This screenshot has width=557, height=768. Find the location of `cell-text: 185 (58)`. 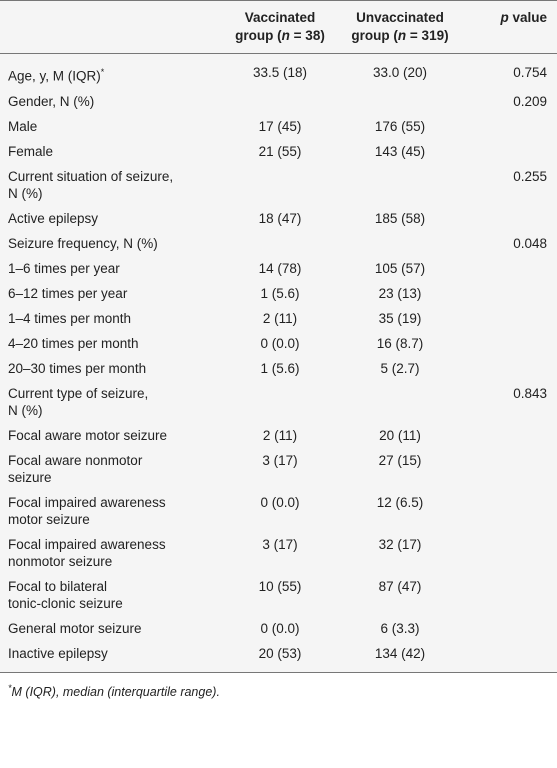

cell-text: 185 (58) is located at coordinates (400, 218).